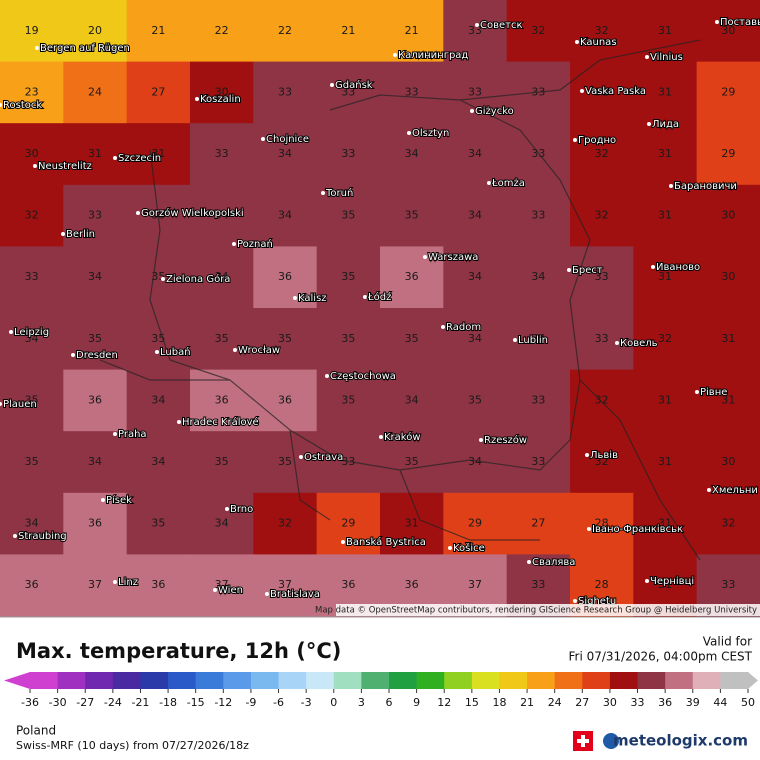  What do you see at coordinates (139, 158) in the screenshot?
I see `city-label: Szczecin` at bounding box center [139, 158].